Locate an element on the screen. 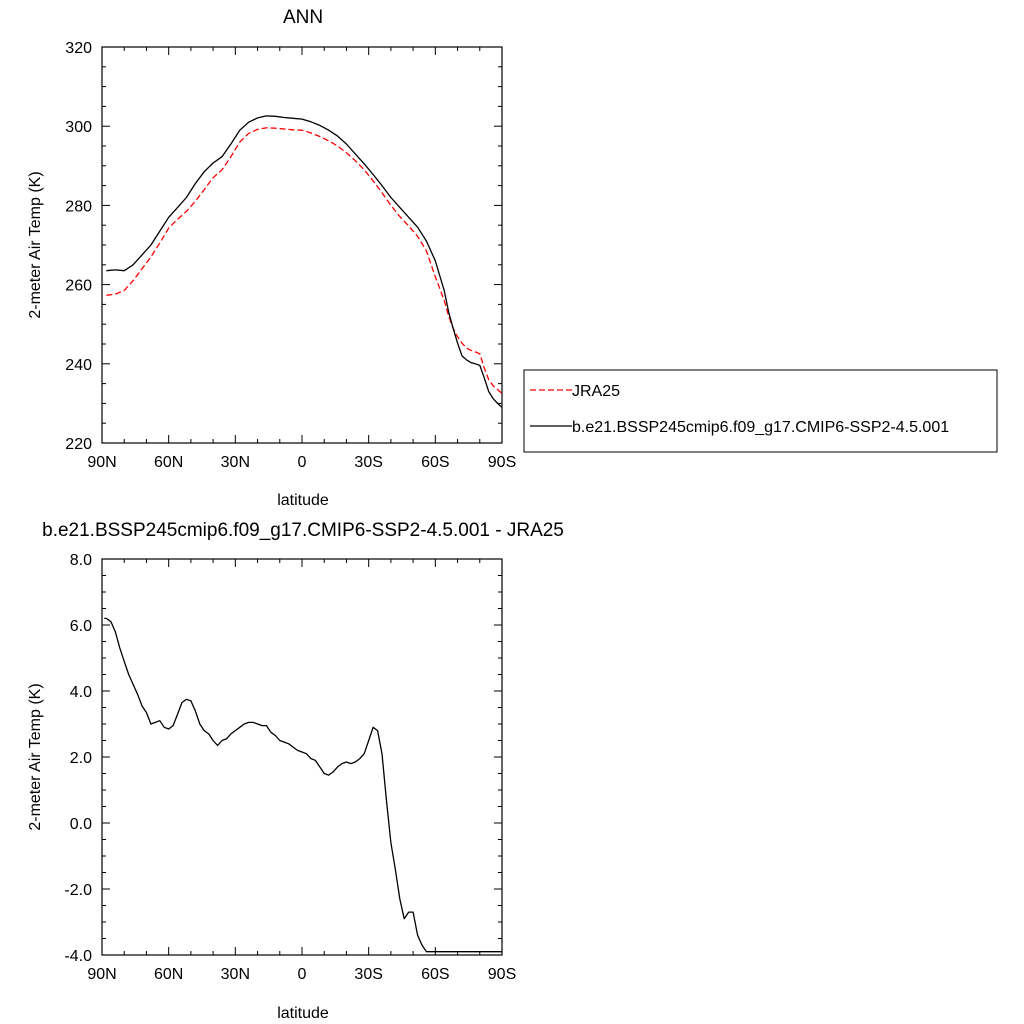  top-y-tick-label: 220 is located at coordinates (78, 444).